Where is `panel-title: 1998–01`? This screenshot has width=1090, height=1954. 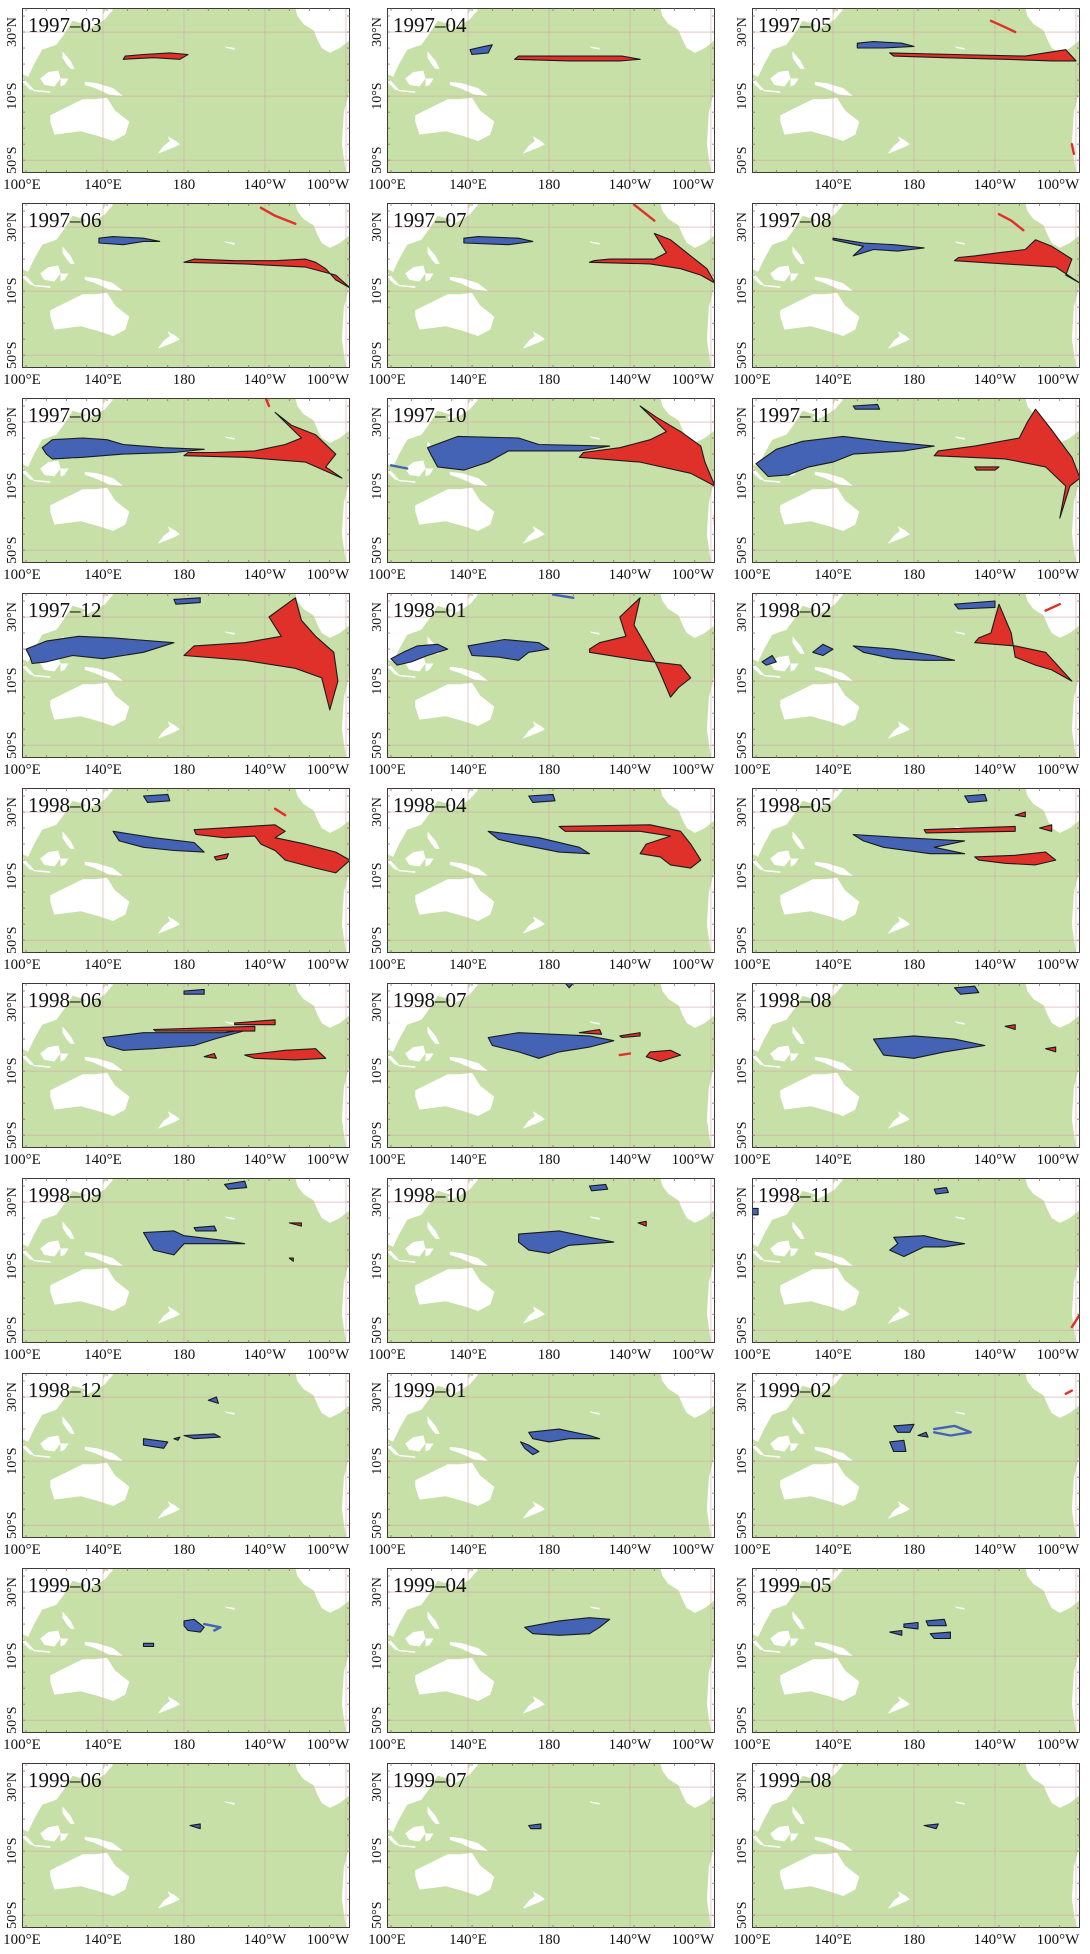
panel-title: 1998–01 is located at coordinates (430, 610).